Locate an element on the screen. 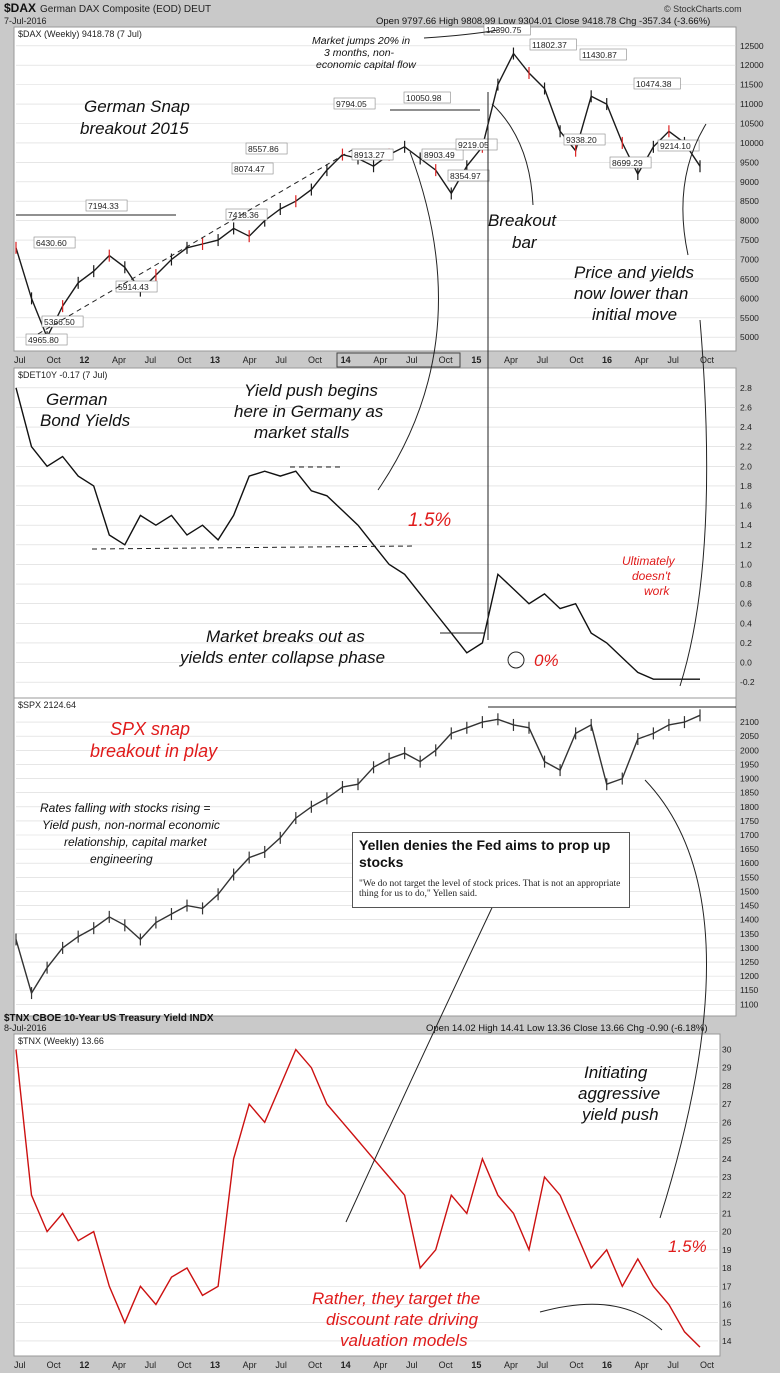  annot-german-snap: German Snap is located at coordinates (137, 106).